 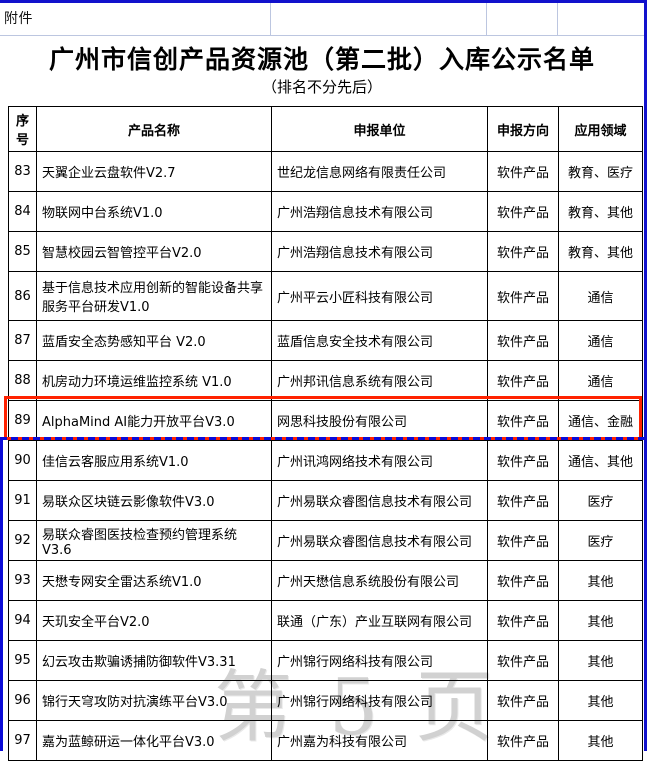 I want to click on table-row: 93 天懋专网安全雷达系统V1.0 广州天懋信息系统股份有限公司 软件产品 其他, so click(x=325, y=580).